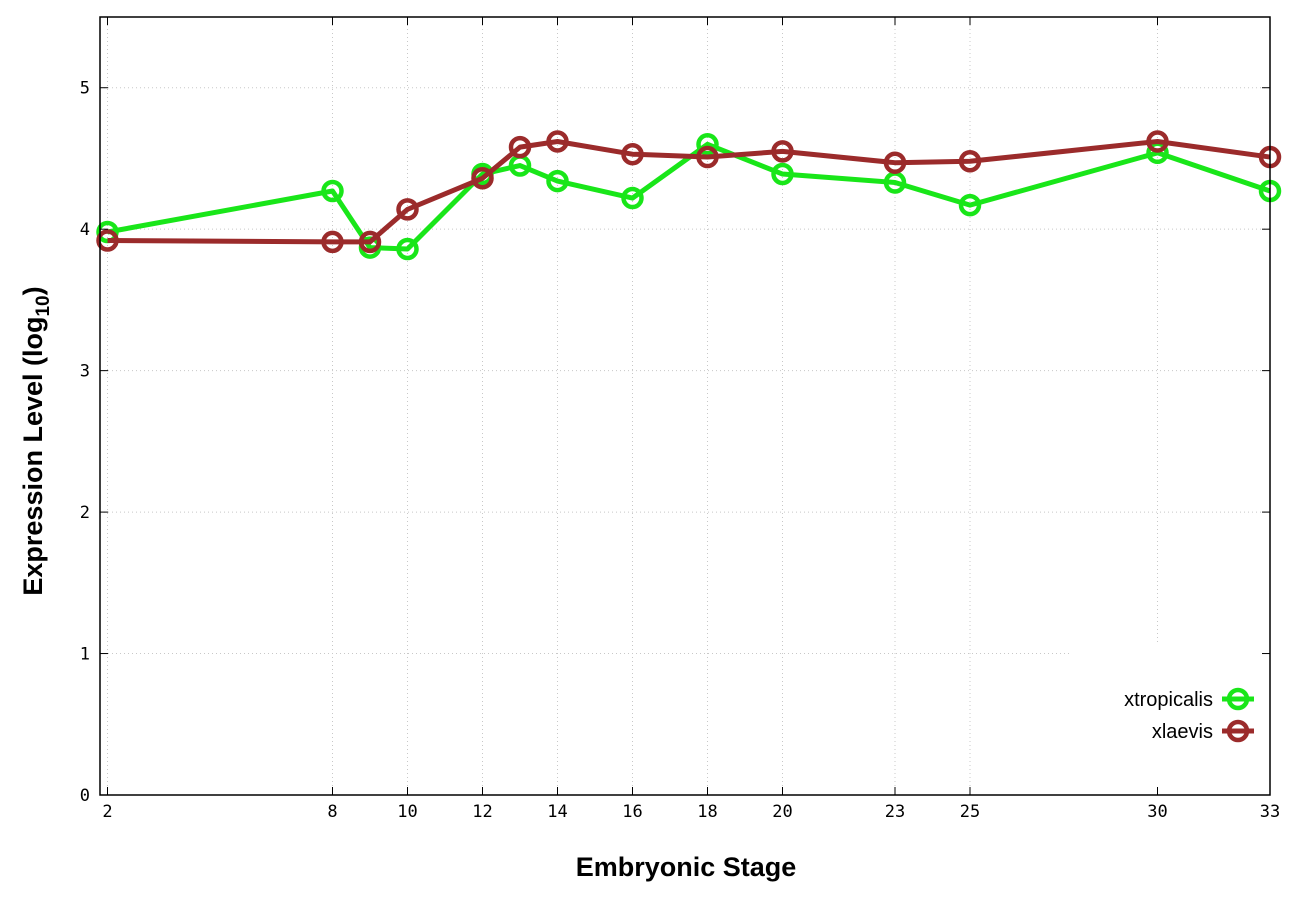 This screenshot has width=1296, height=907. I want to click on x-tick-label: 20, so click(782, 812).